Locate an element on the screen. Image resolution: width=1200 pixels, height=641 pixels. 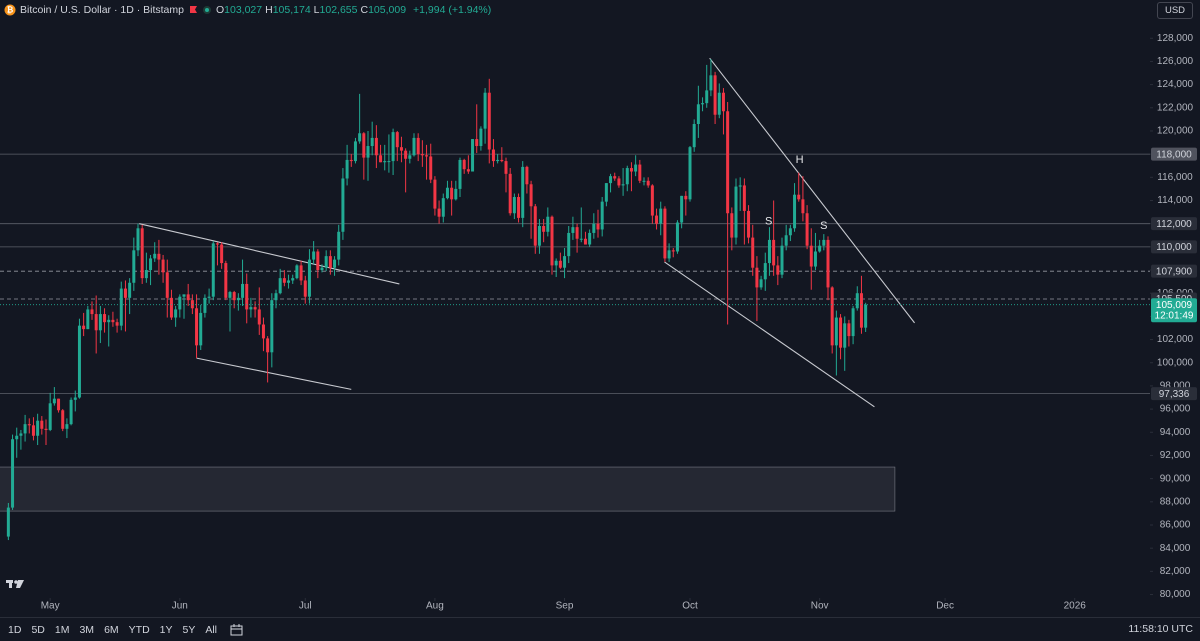
y-tick-label: 116,000 is located at coordinates (1175, 177).